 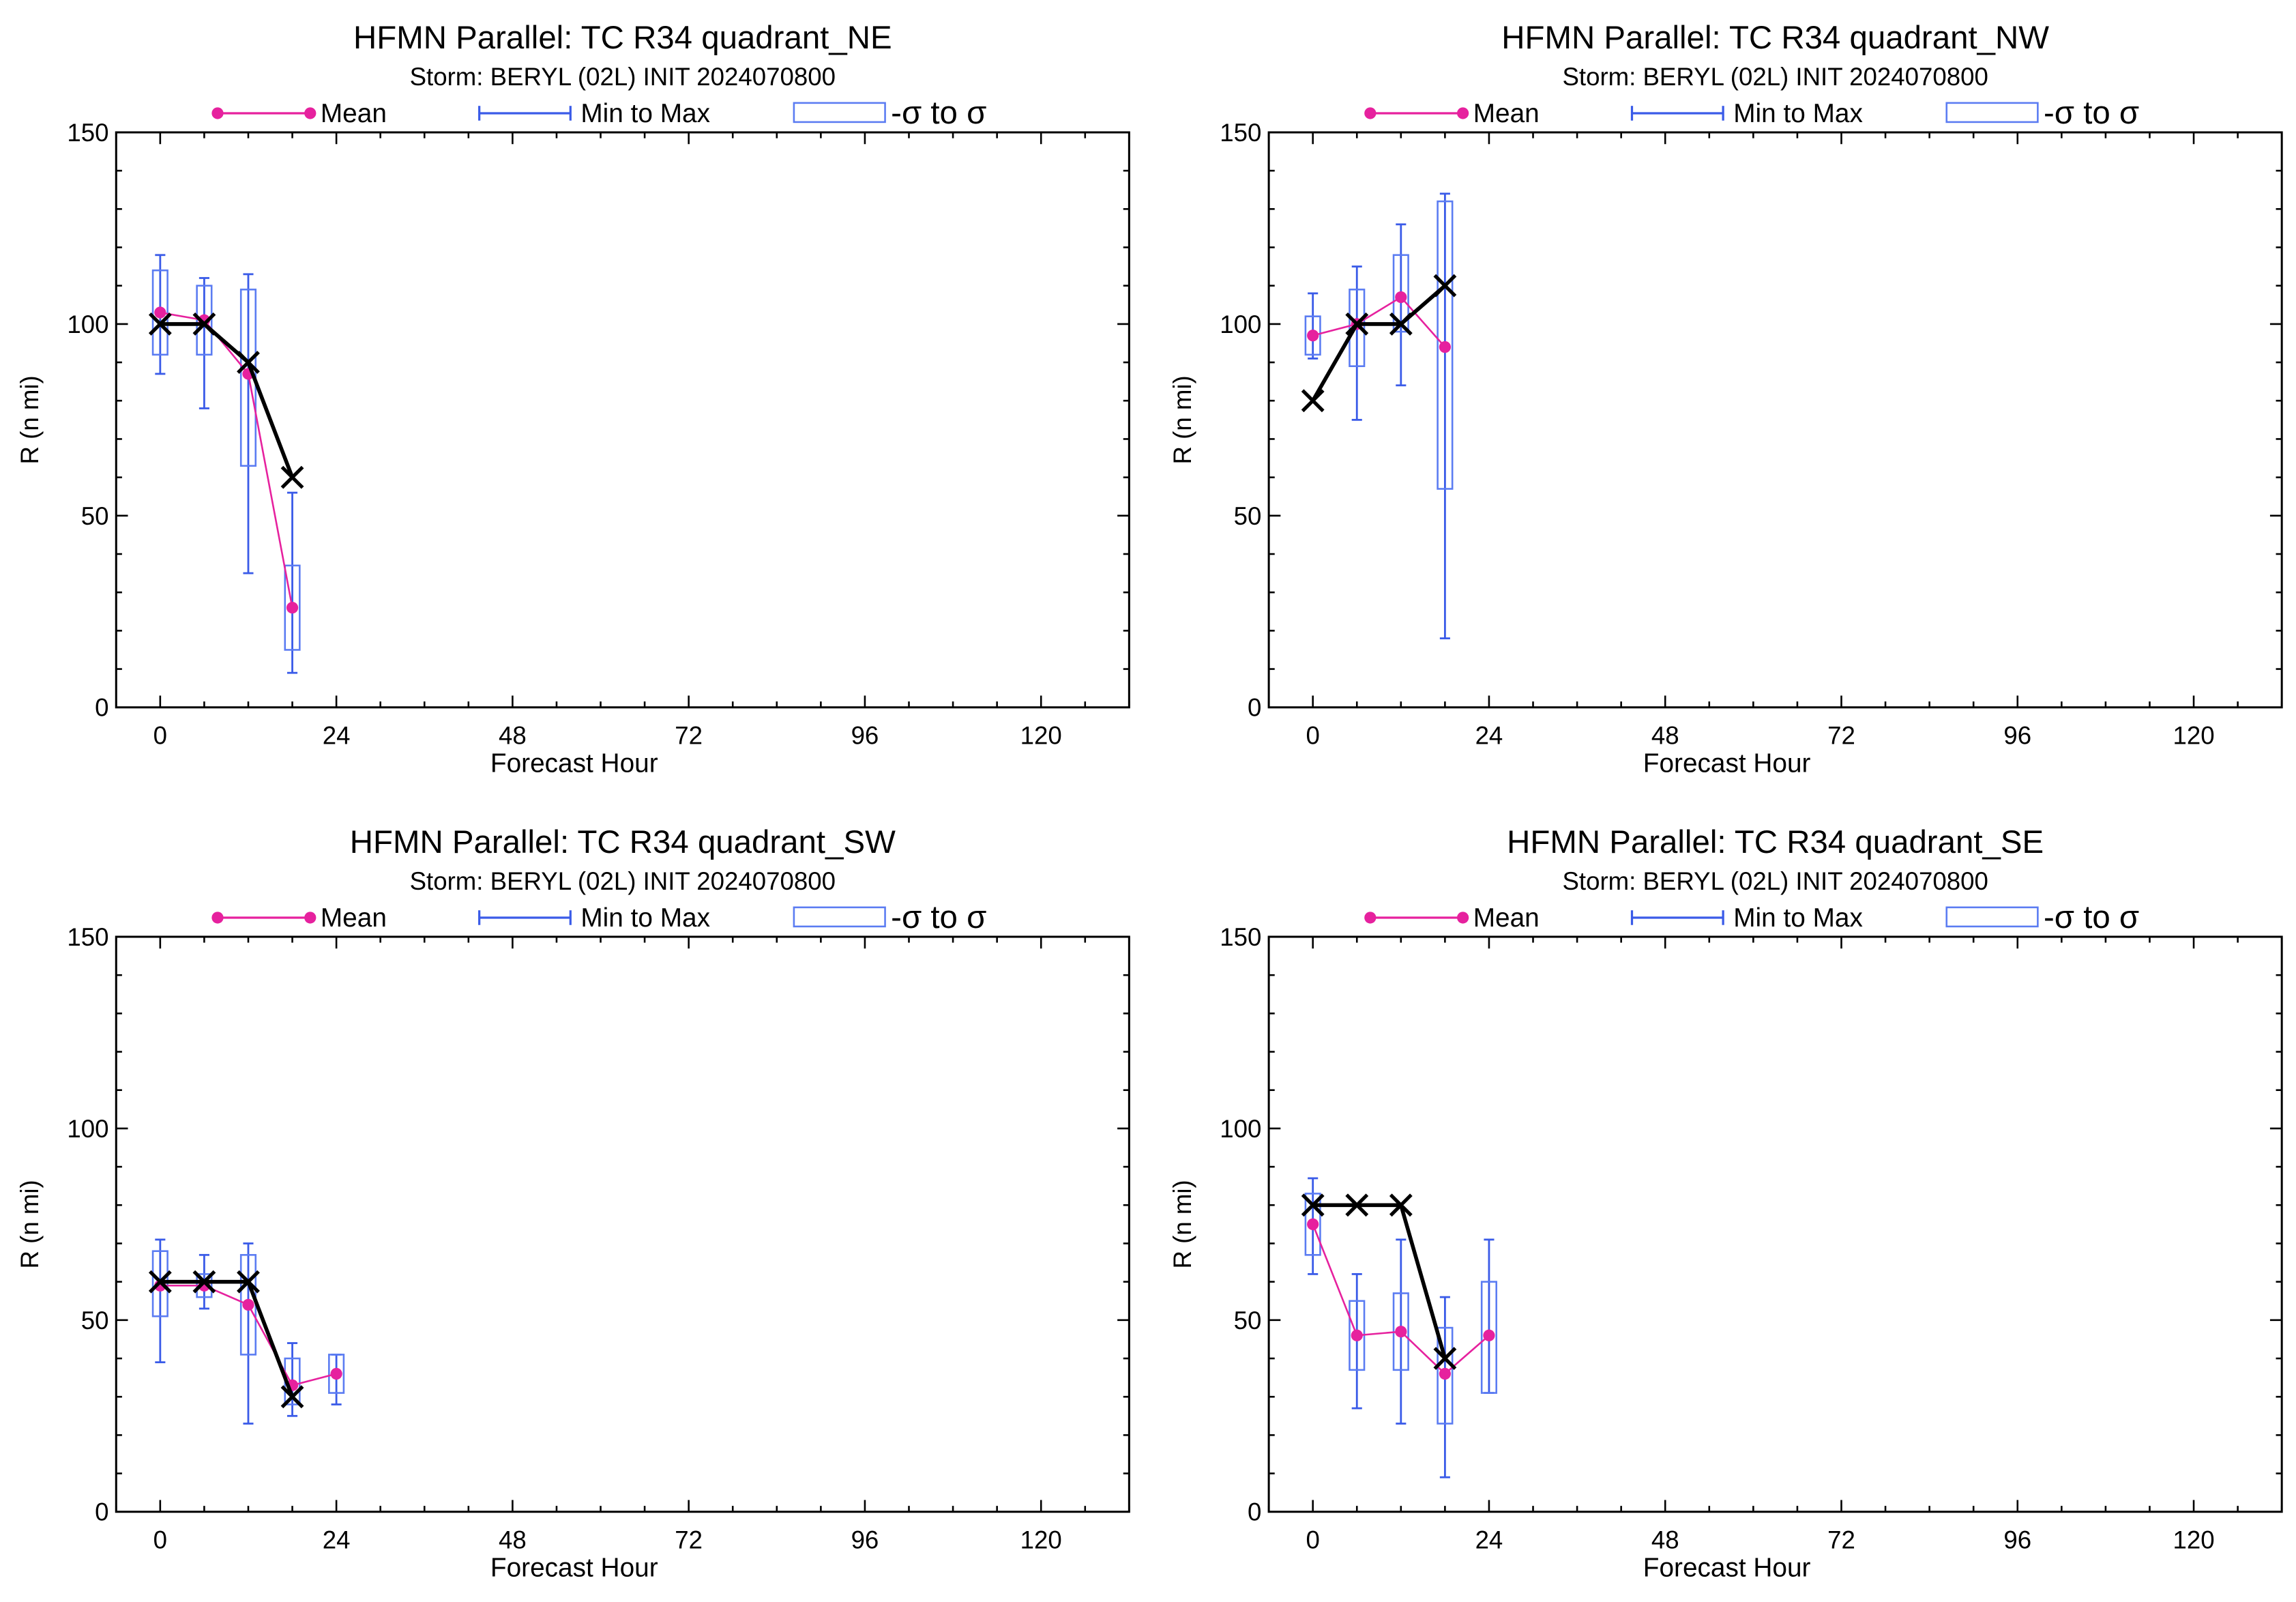 What do you see at coordinates (645, 918) in the screenshot?
I see `legend-range-label: Min to Max` at bounding box center [645, 918].